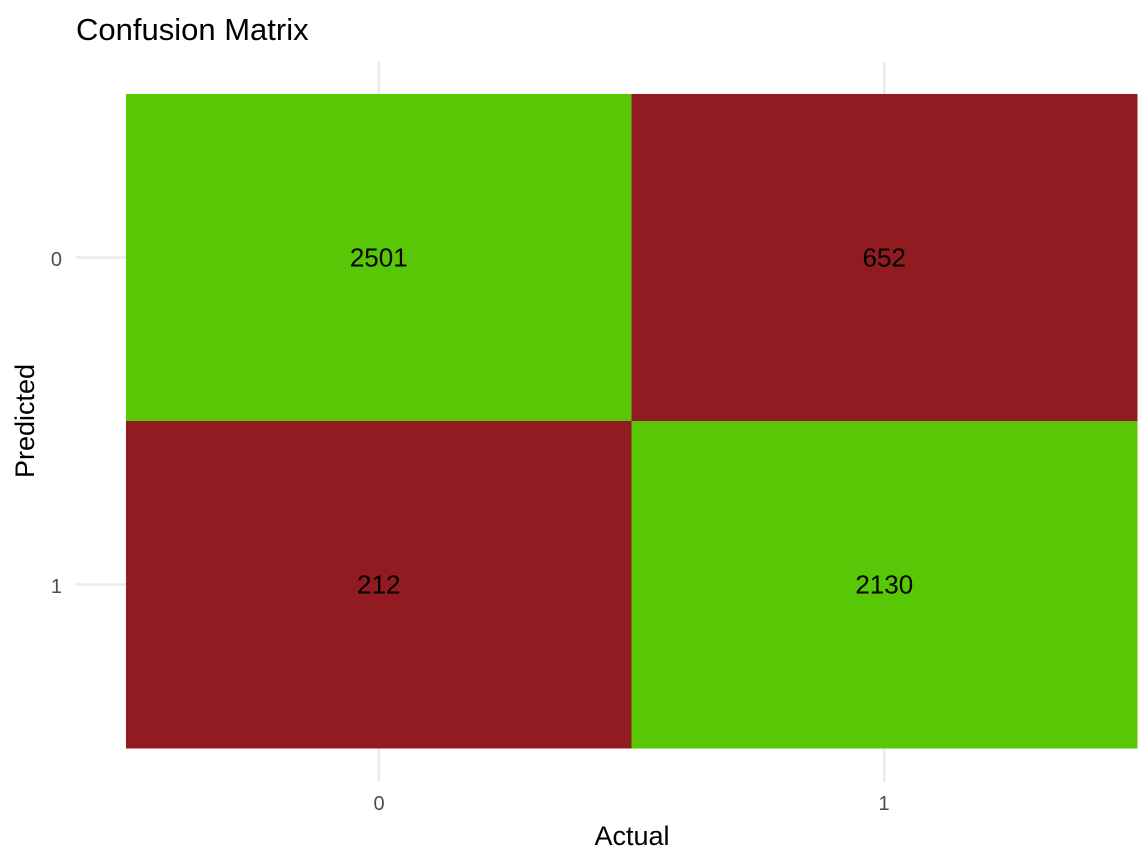 The image size is (1141, 865). What do you see at coordinates (631, 836) in the screenshot?
I see `x-axis-title: Actual` at bounding box center [631, 836].